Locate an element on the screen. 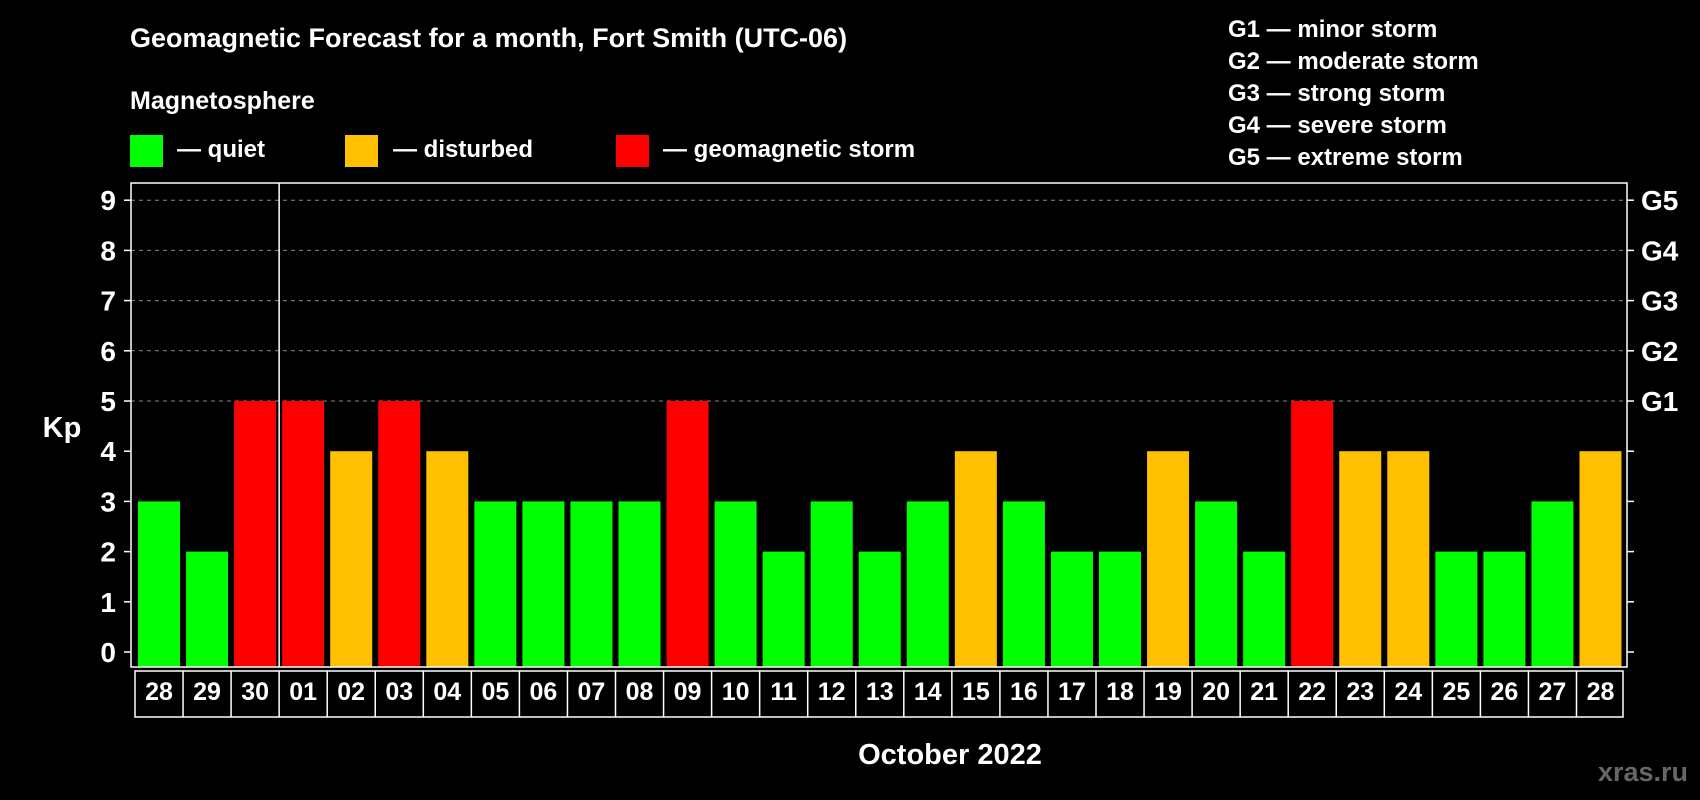 Image resolution: width=1700 pixels, height=800 pixels. date-label: 13 is located at coordinates (880, 692).